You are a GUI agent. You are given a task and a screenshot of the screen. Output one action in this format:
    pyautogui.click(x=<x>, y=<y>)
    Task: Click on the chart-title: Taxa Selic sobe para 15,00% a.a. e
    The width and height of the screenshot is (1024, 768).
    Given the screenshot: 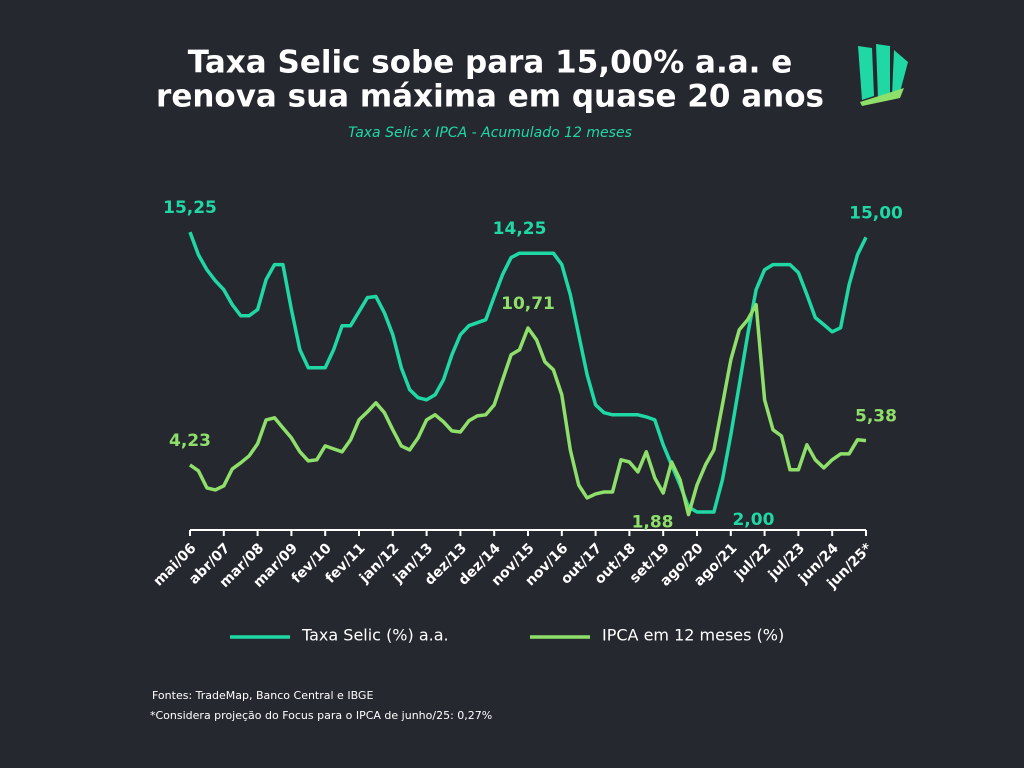 What is the action you would take?
    pyautogui.click(x=490, y=63)
    